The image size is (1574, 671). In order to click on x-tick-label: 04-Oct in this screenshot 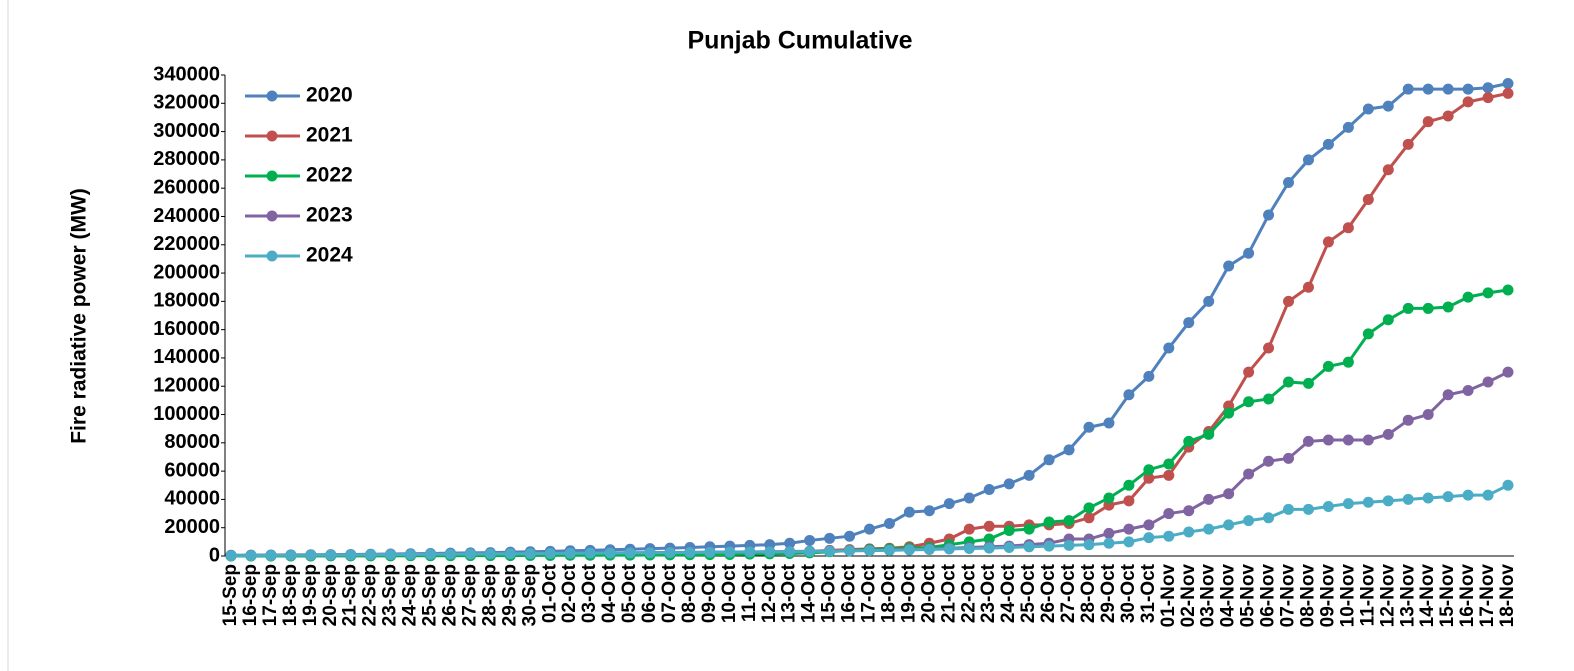, I will do `click(609, 593)`.